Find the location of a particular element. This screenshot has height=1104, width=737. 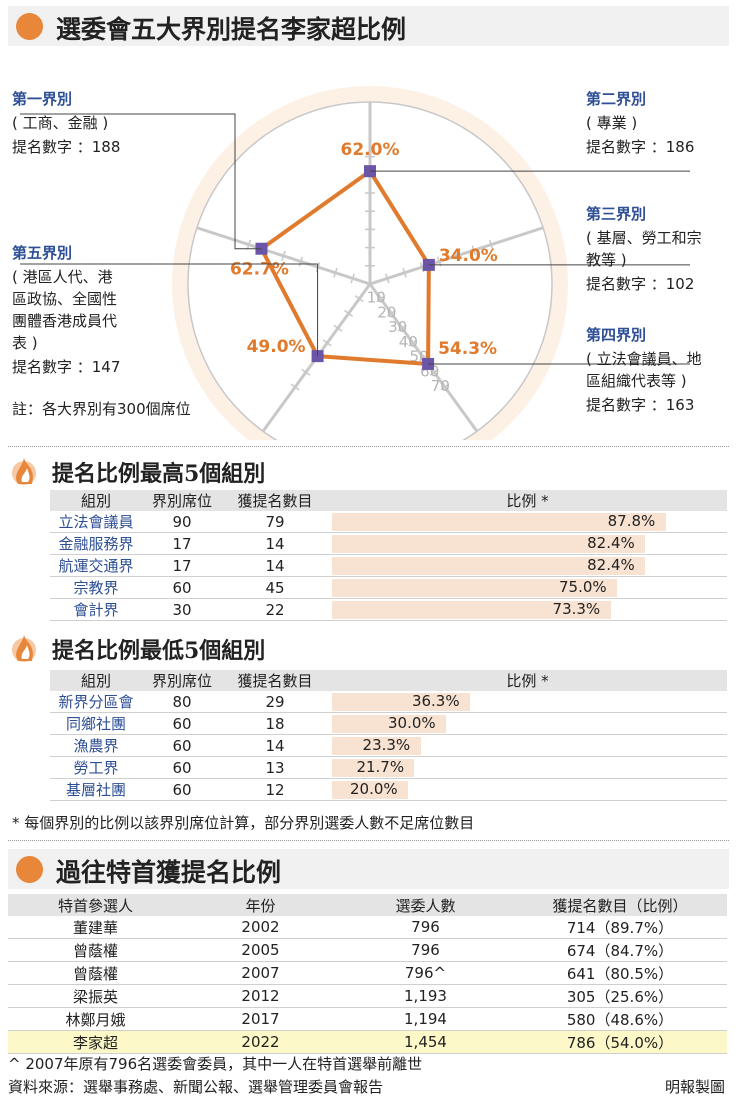

radar-series-line is located at coordinates (345, 267).